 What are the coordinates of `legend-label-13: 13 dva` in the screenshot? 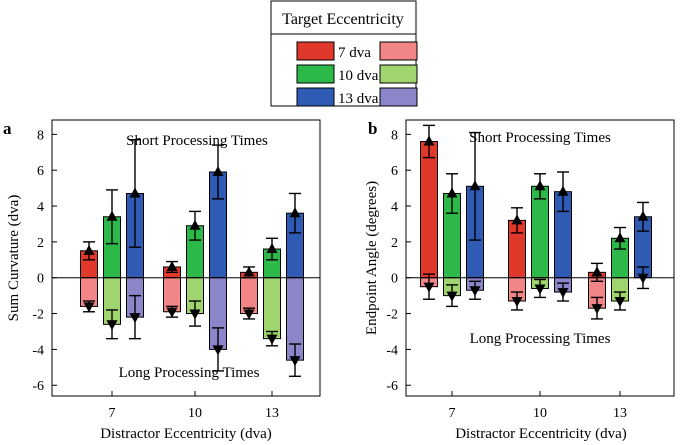 It's located at (358, 99).